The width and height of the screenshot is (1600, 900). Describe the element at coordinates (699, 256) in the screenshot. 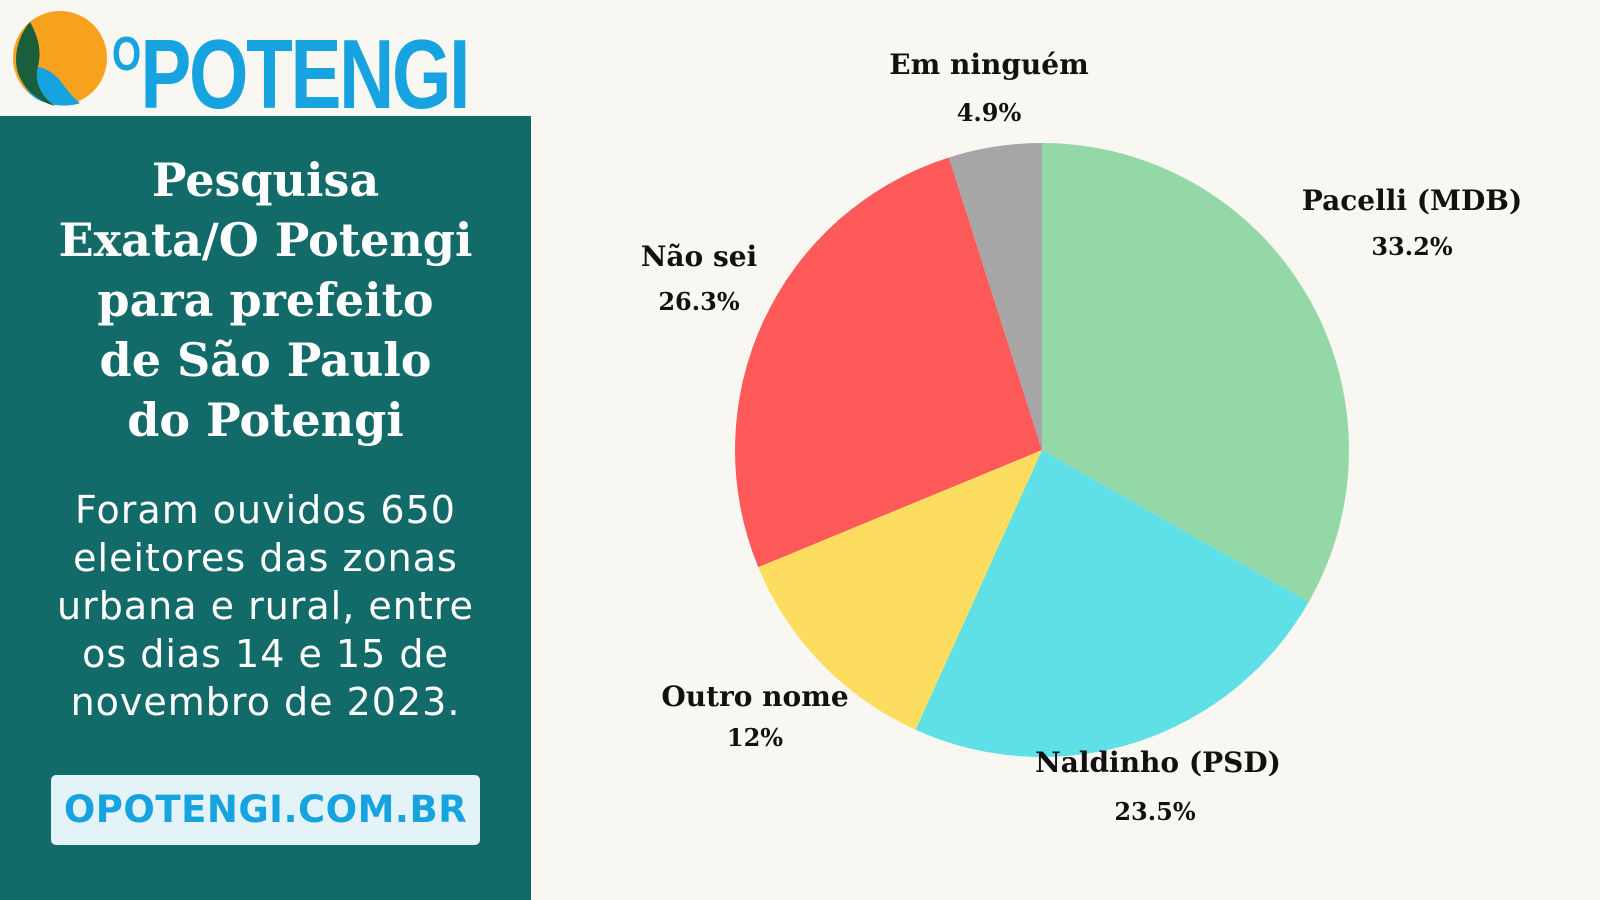

I see `slice-name-label: Não sei` at that location.